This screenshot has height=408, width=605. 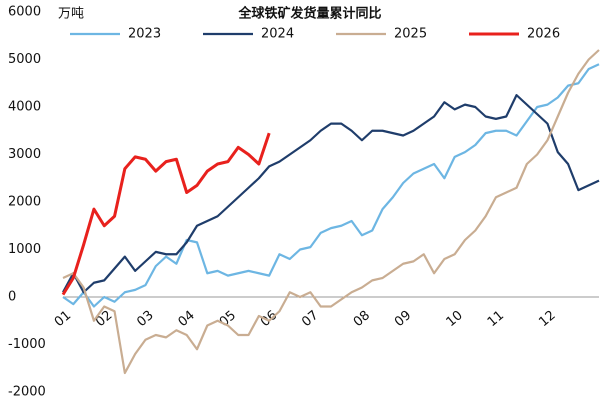 I want to click on x-tick-label: 06, so click(x=269, y=319).